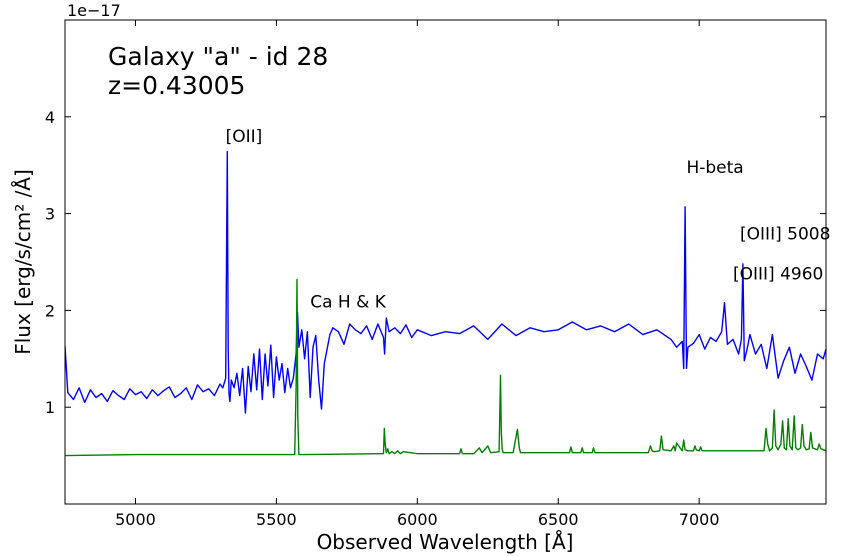 The width and height of the screenshot is (853, 557). I want to click on x-tick-label: 7000, so click(699, 519).